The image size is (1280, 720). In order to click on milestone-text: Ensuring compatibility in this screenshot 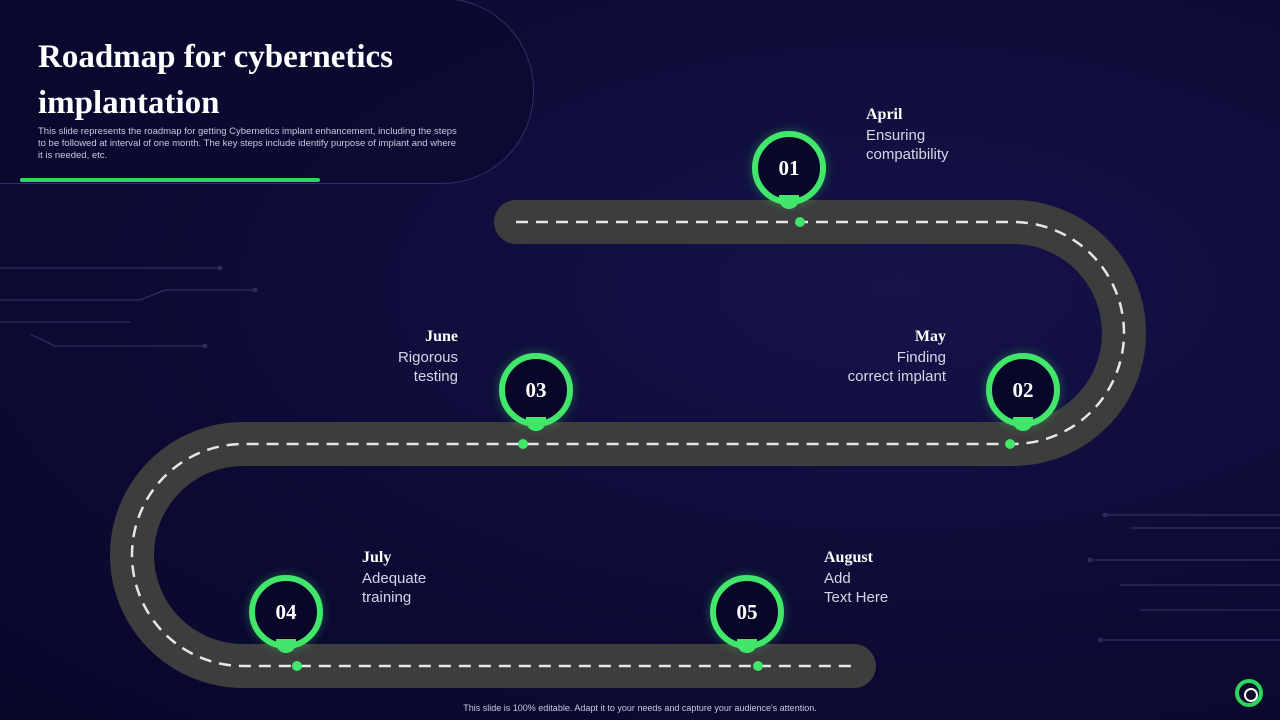, I will do `click(907, 145)`.